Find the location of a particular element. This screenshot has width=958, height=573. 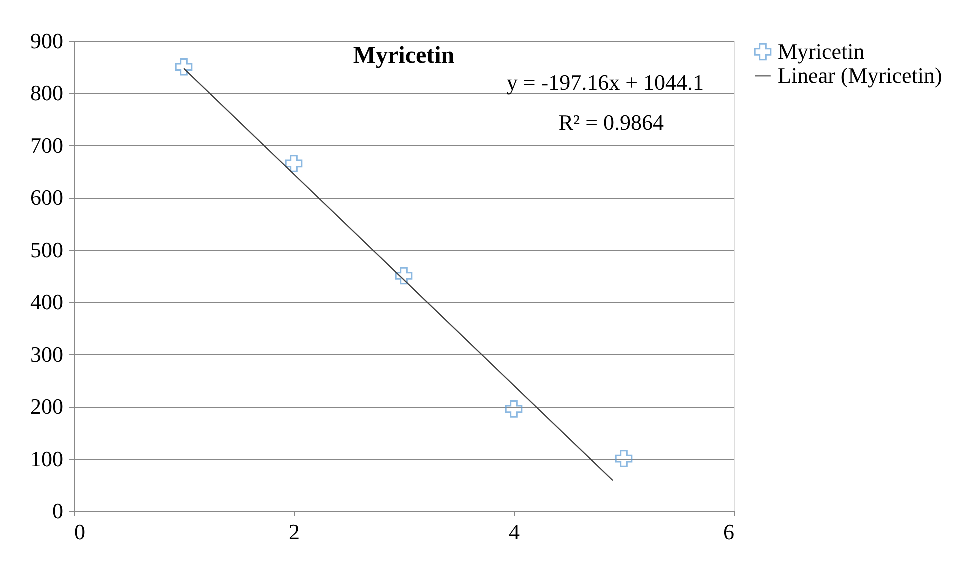

y-tick-label: 100 is located at coordinates (47, 459).